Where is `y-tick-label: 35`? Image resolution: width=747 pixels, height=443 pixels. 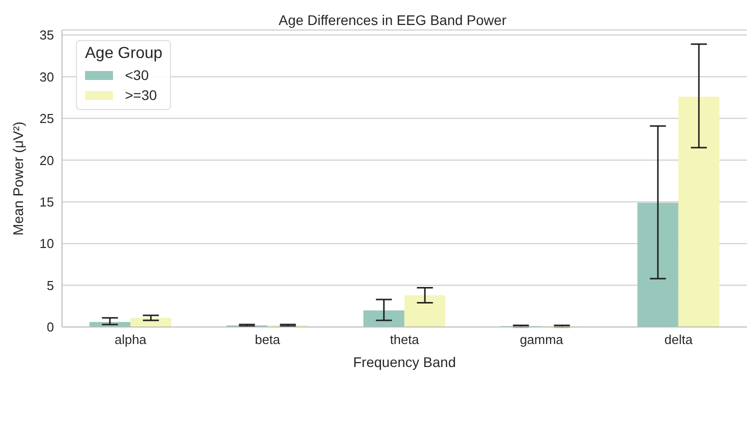 y-tick-label: 35 is located at coordinates (47, 35).